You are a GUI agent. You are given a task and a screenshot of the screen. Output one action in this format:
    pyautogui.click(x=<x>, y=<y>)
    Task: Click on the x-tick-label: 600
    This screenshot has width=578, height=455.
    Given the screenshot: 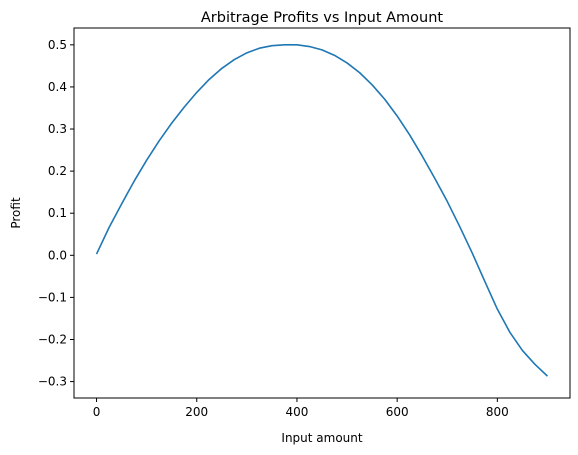 What is the action you would take?
    pyautogui.click(x=397, y=412)
    